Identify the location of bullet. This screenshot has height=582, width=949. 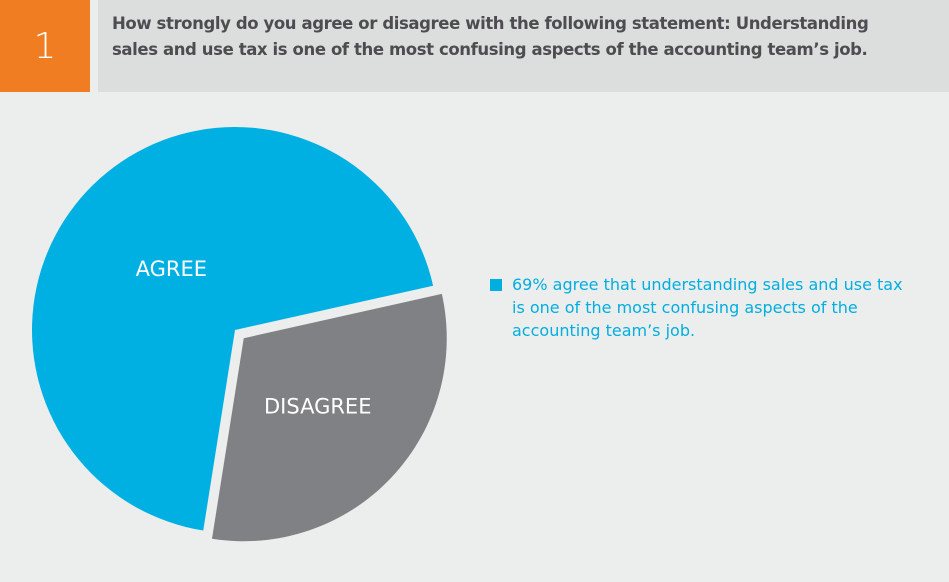
(496, 285).